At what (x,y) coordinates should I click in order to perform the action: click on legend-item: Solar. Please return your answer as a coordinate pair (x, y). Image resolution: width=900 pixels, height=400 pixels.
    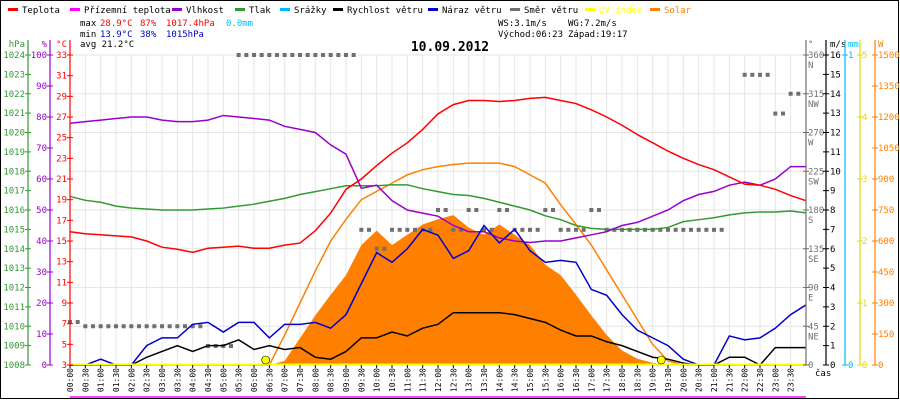
    Looking at the image, I should click on (671, 11).